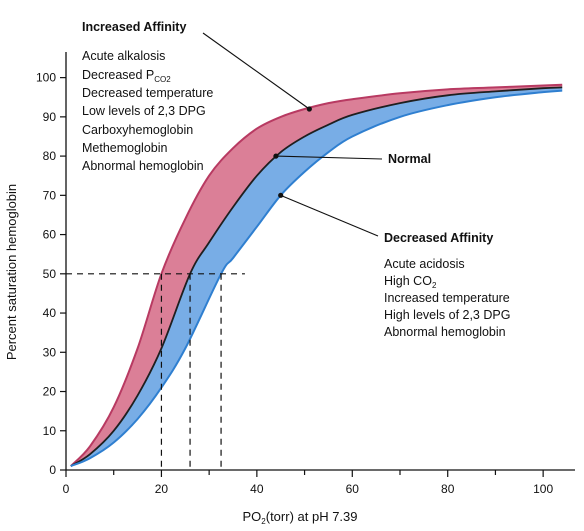  What do you see at coordinates (50, 195) in the screenshot?
I see `y-tick-label-70: 70` at bounding box center [50, 195].